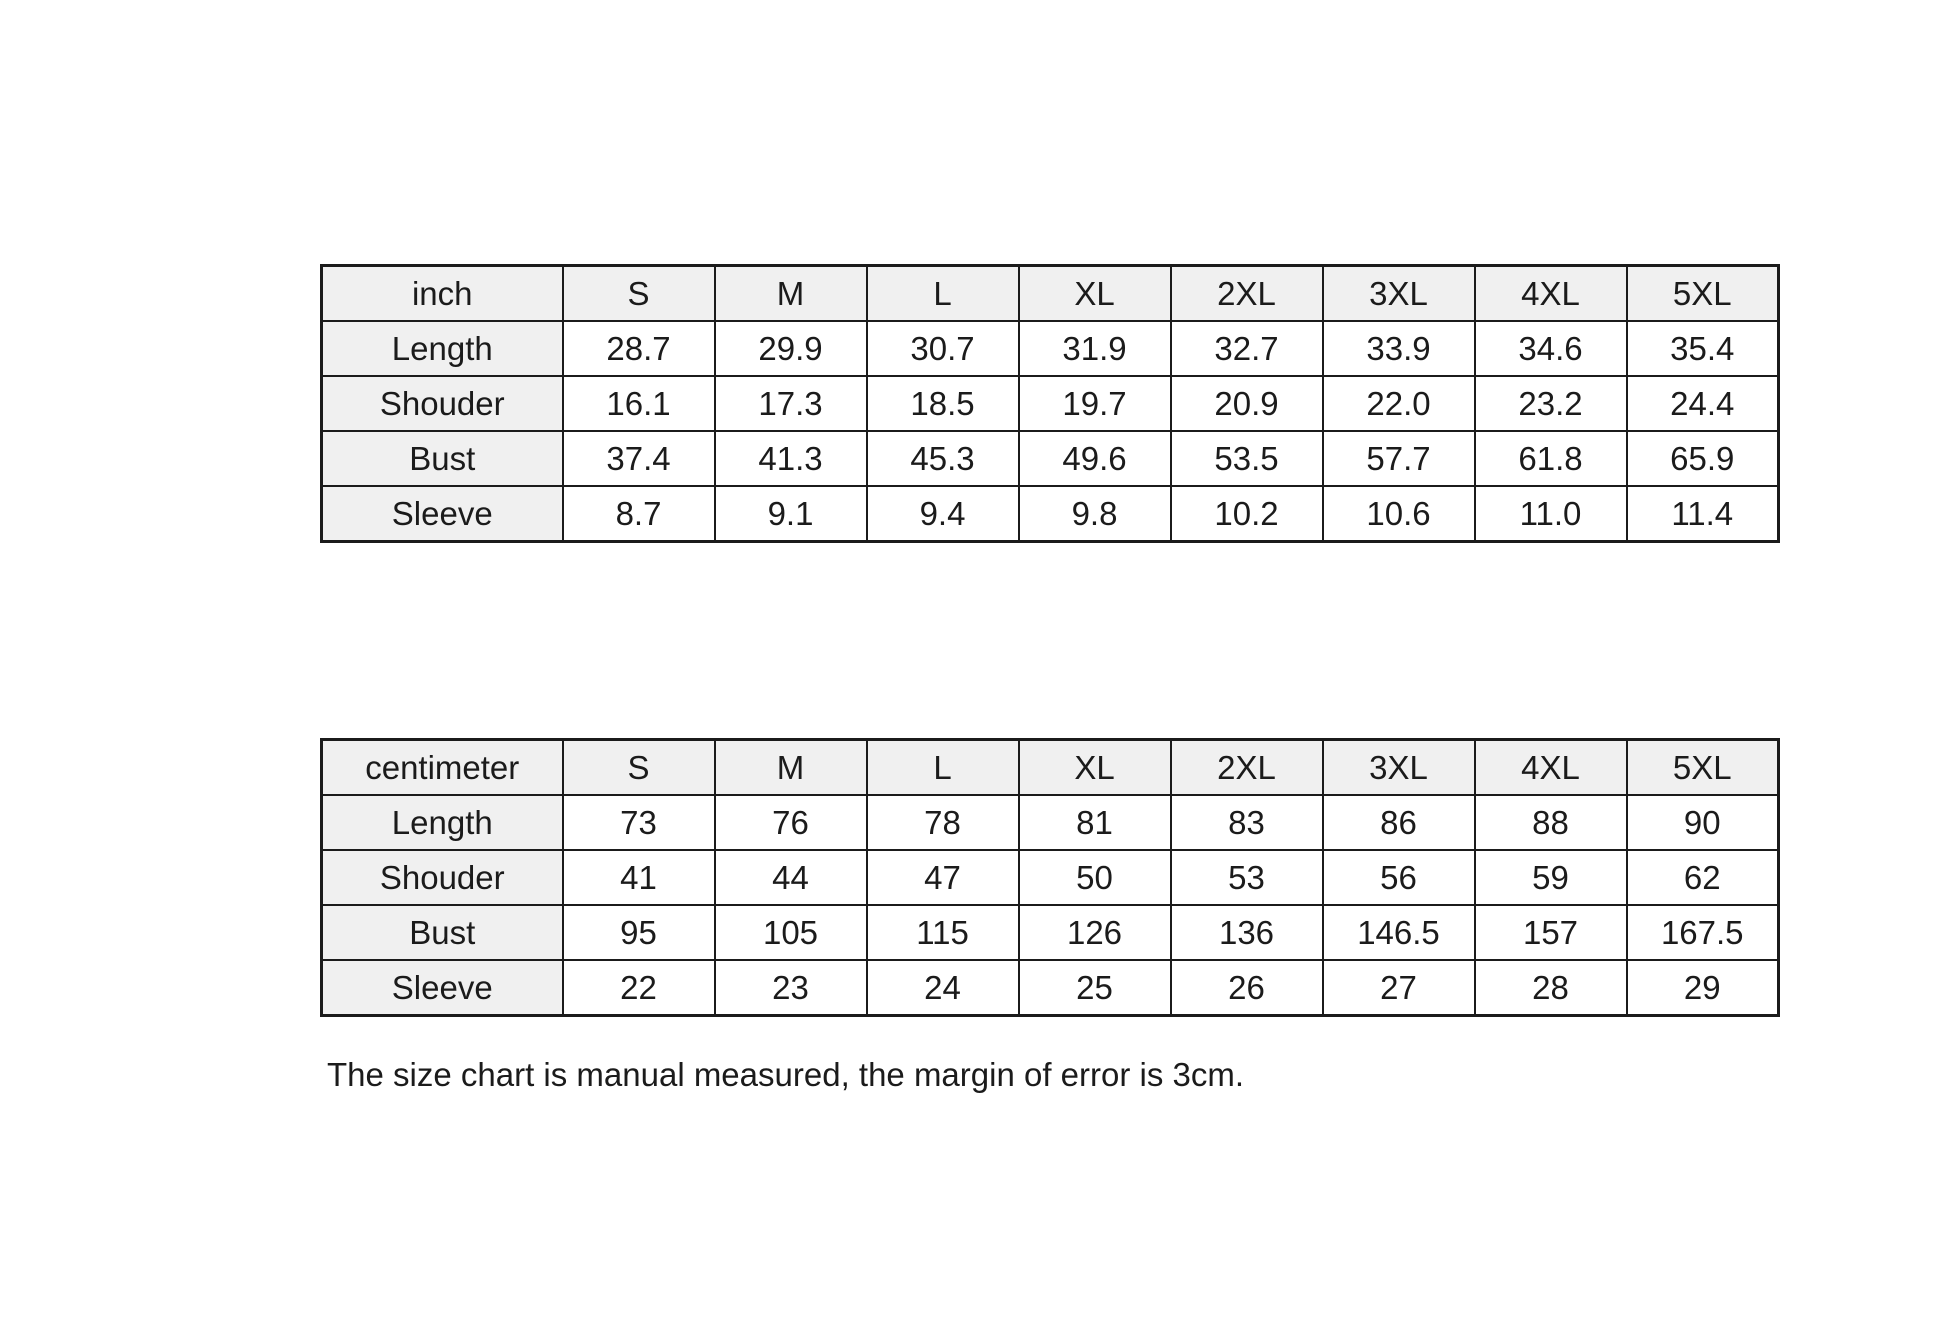 The image size is (1946, 1332). I want to click on value-cell: 27, so click(1398, 988).